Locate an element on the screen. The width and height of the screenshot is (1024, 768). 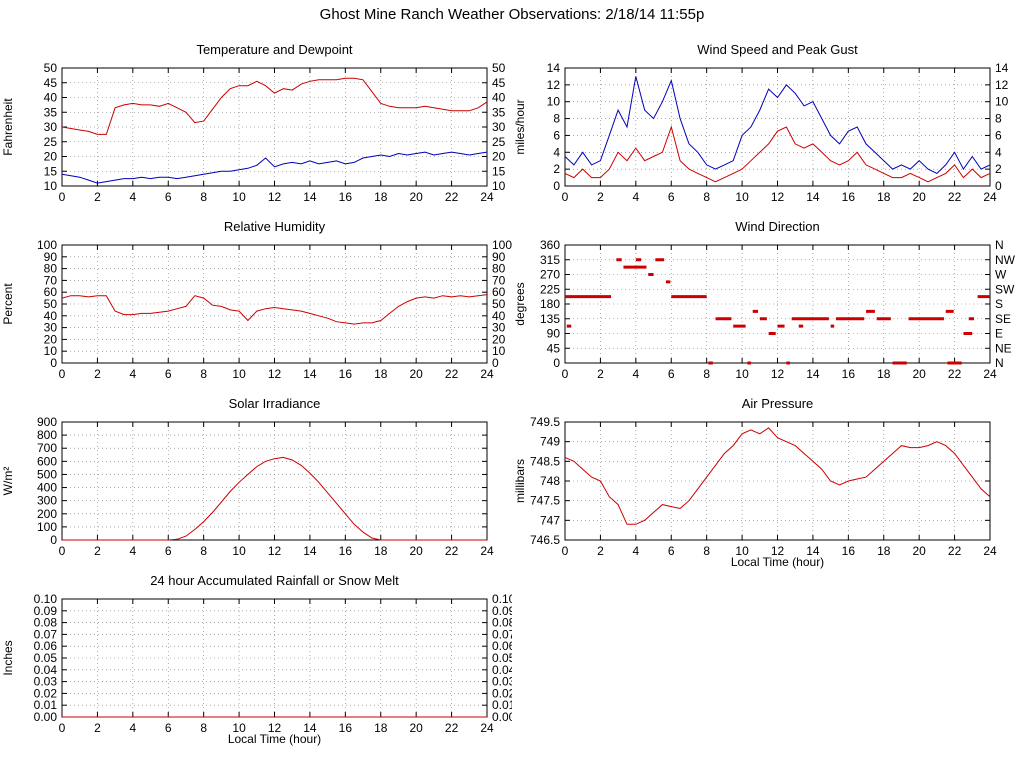
y-tick-label: 200 is located at coordinates (47, 514).